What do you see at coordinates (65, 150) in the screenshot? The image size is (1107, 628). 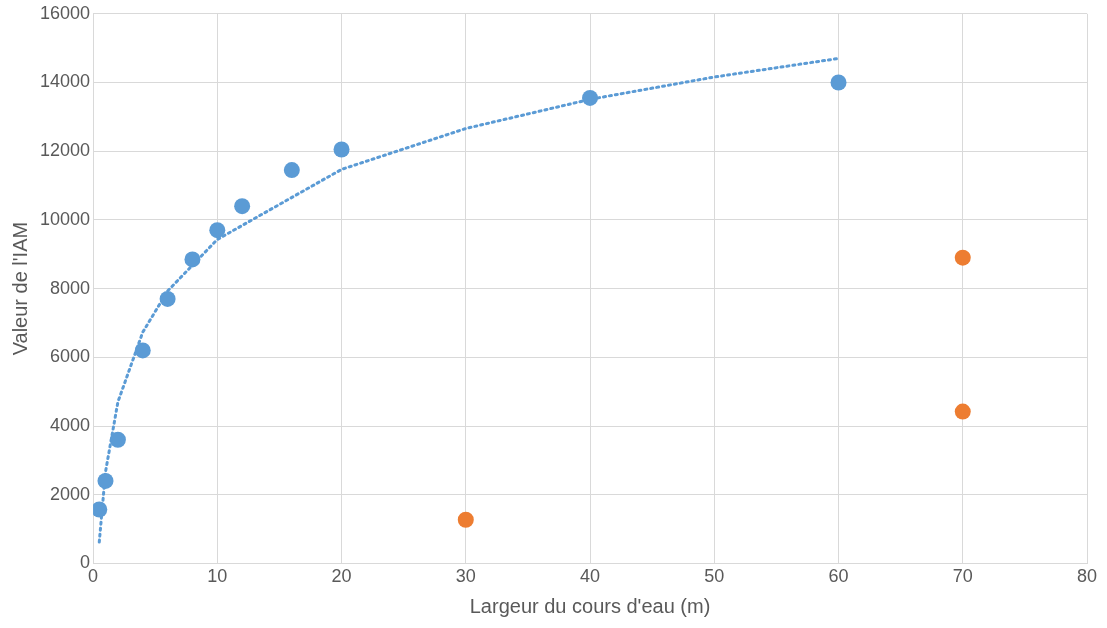 I see `y-tick-label: 12000` at bounding box center [65, 150].